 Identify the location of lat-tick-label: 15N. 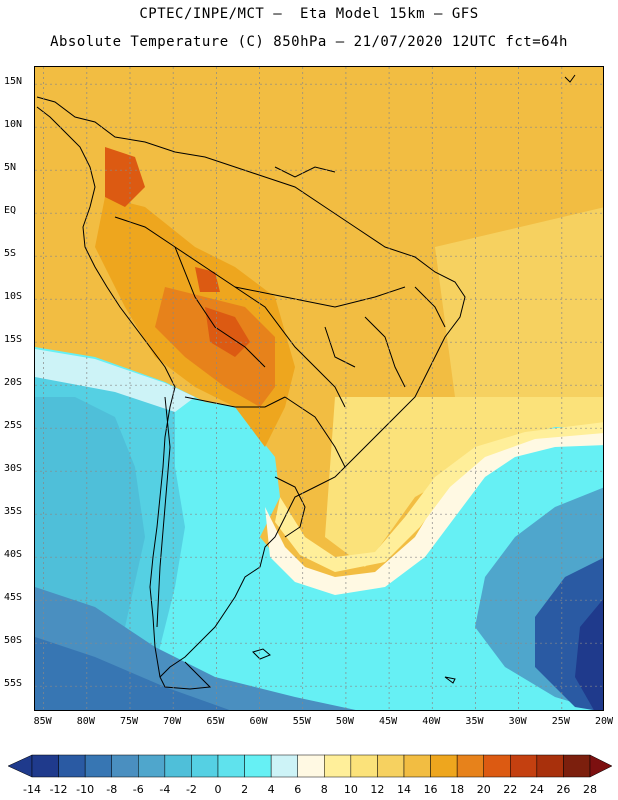
(13, 82).